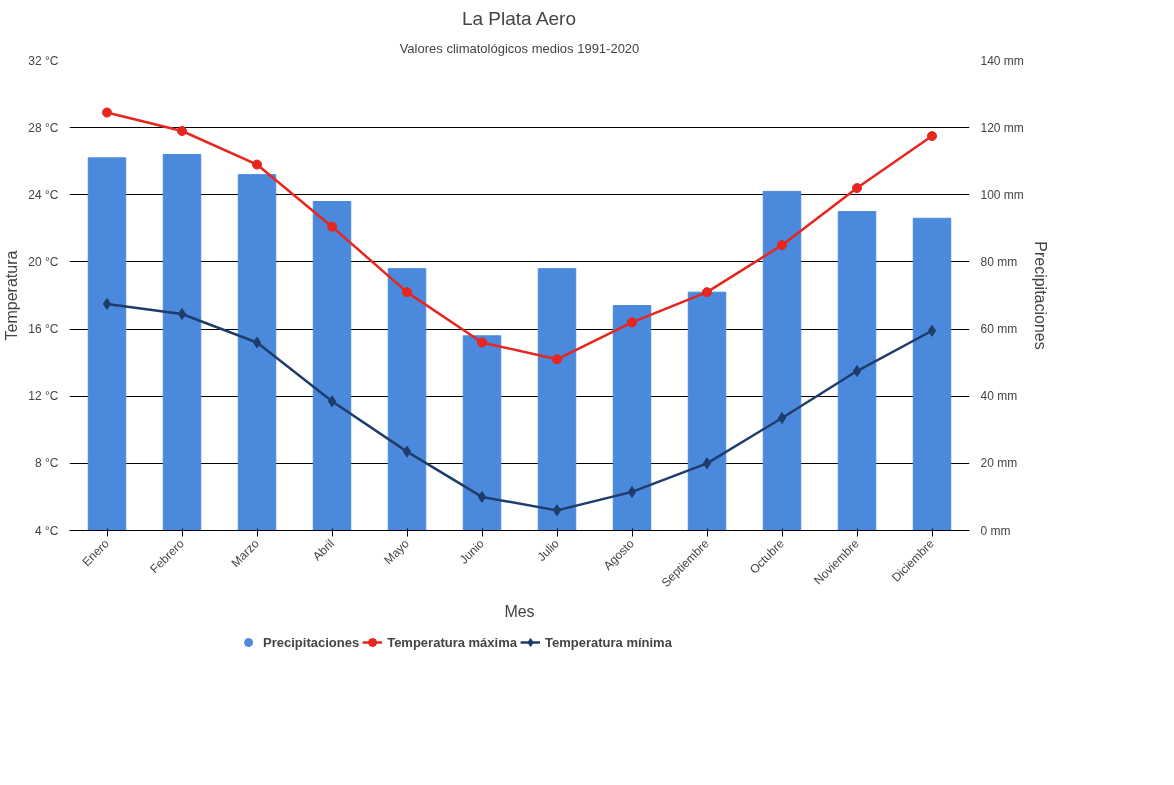 The image size is (1174, 785). Describe the element at coordinates (43, 261) in the screenshot. I see `y-tick-label: 20 °C` at that location.